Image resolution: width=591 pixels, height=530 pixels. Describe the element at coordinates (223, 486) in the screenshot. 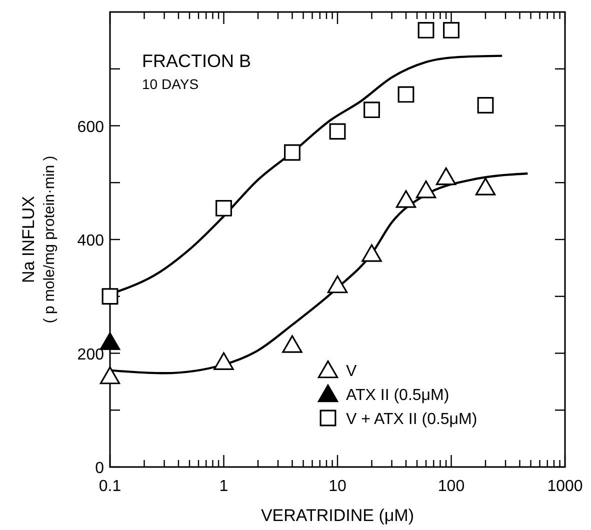

I see `x-tick-label: 1` at that location.